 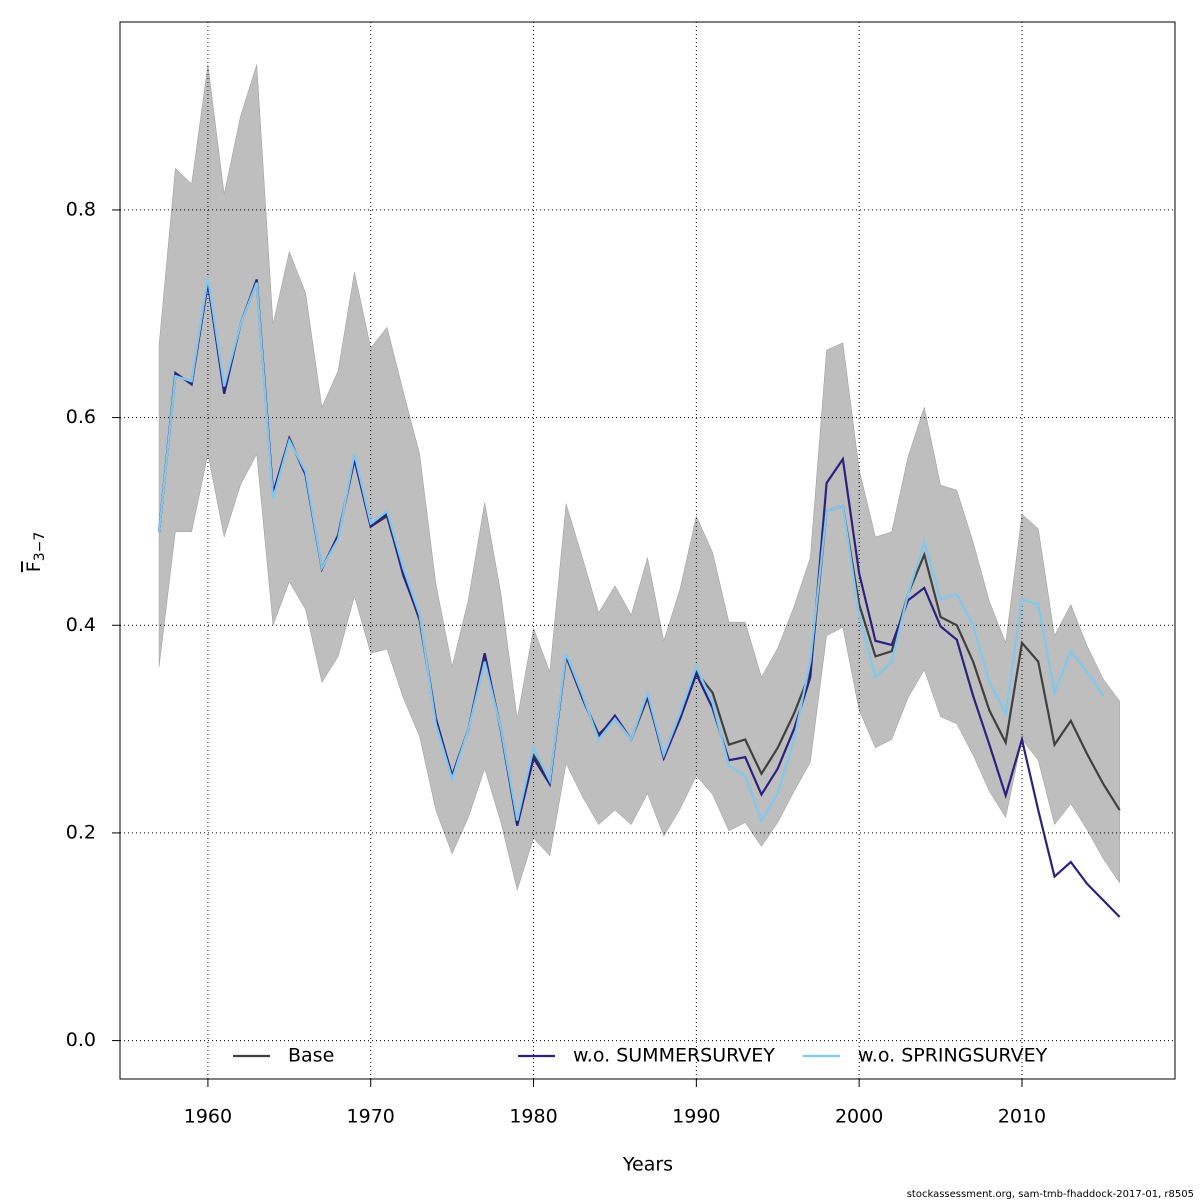 What do you see at coordinates (34, 566) in the screenshot?
I see `y-axis-label-base: F` at bounding box center [34, 566].